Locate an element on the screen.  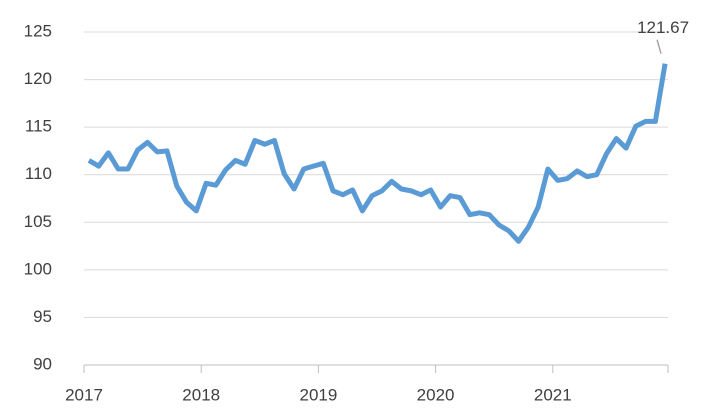
x-tick-label: 2021 is located at coordinates (553, 394).